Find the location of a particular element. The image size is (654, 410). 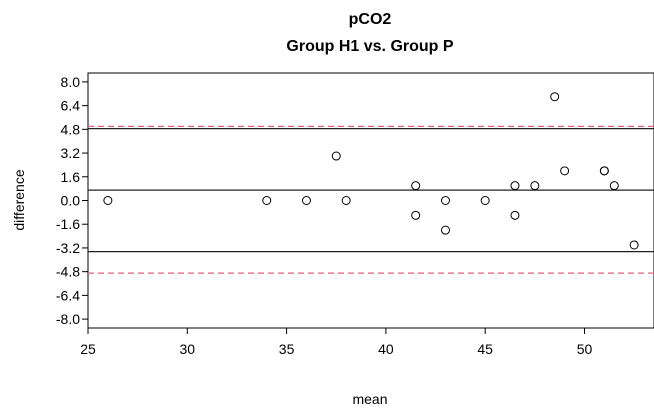

x-tick-label: 40 is located at coordinates (386, 349).